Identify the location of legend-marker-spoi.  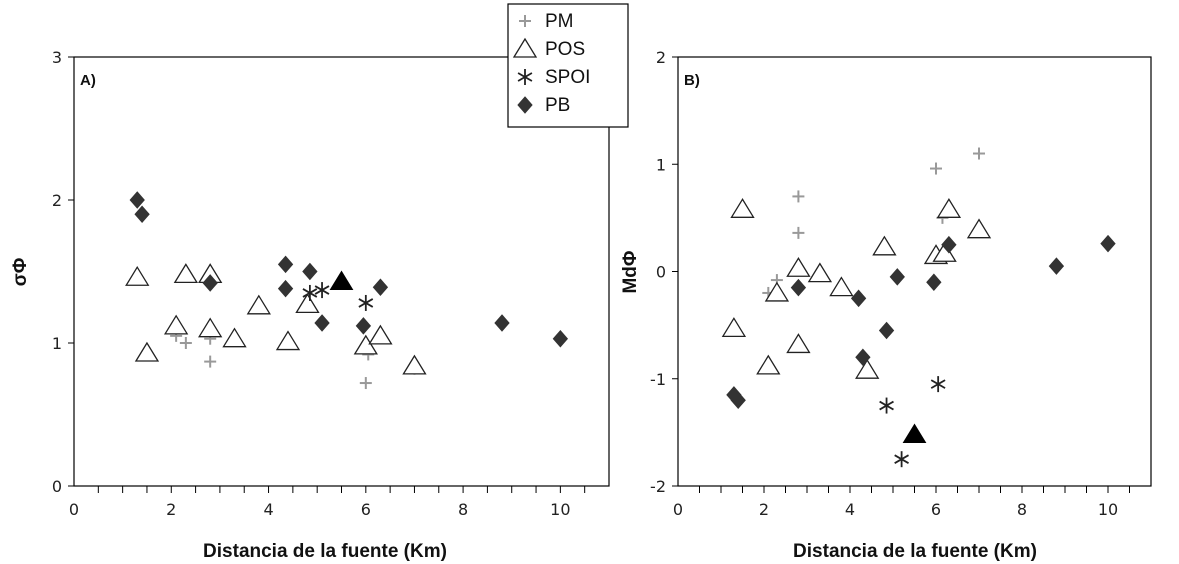
(525, 77).